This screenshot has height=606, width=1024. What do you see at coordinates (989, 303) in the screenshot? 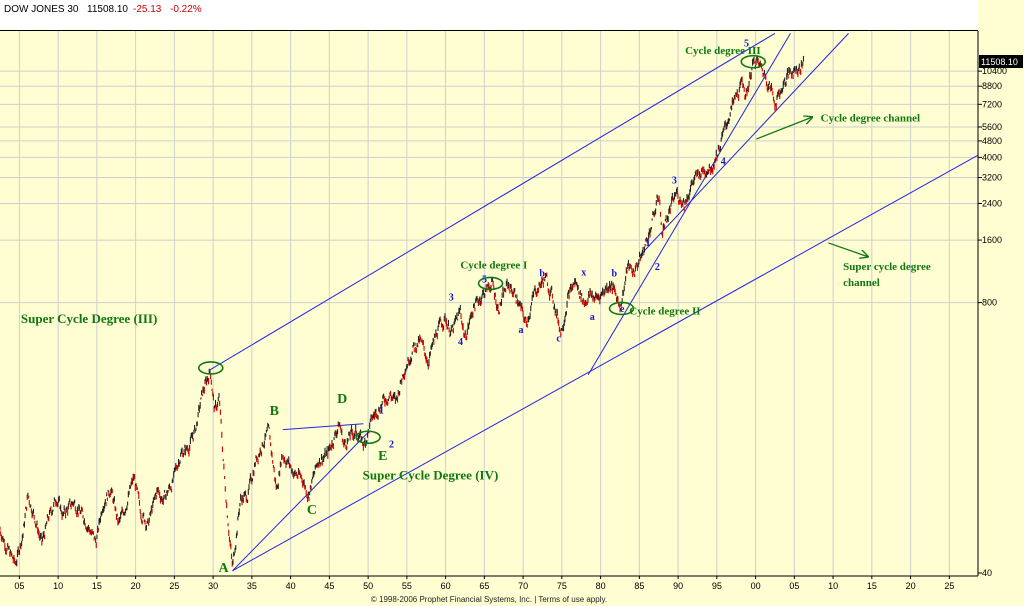
I see `y-tick-label: 800` at bounding box center [989, 303].